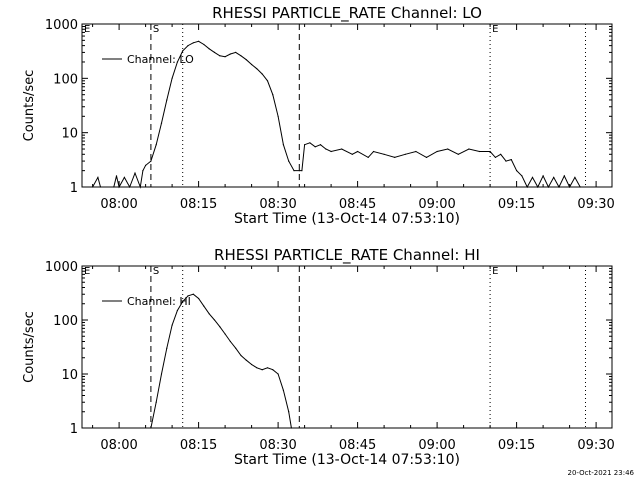  Describe the element at coordinates (347, 219) in the screenshot. I see `panel1-x-axis-label: Start Time (13-Oct-14 07:53:10)` at that location.